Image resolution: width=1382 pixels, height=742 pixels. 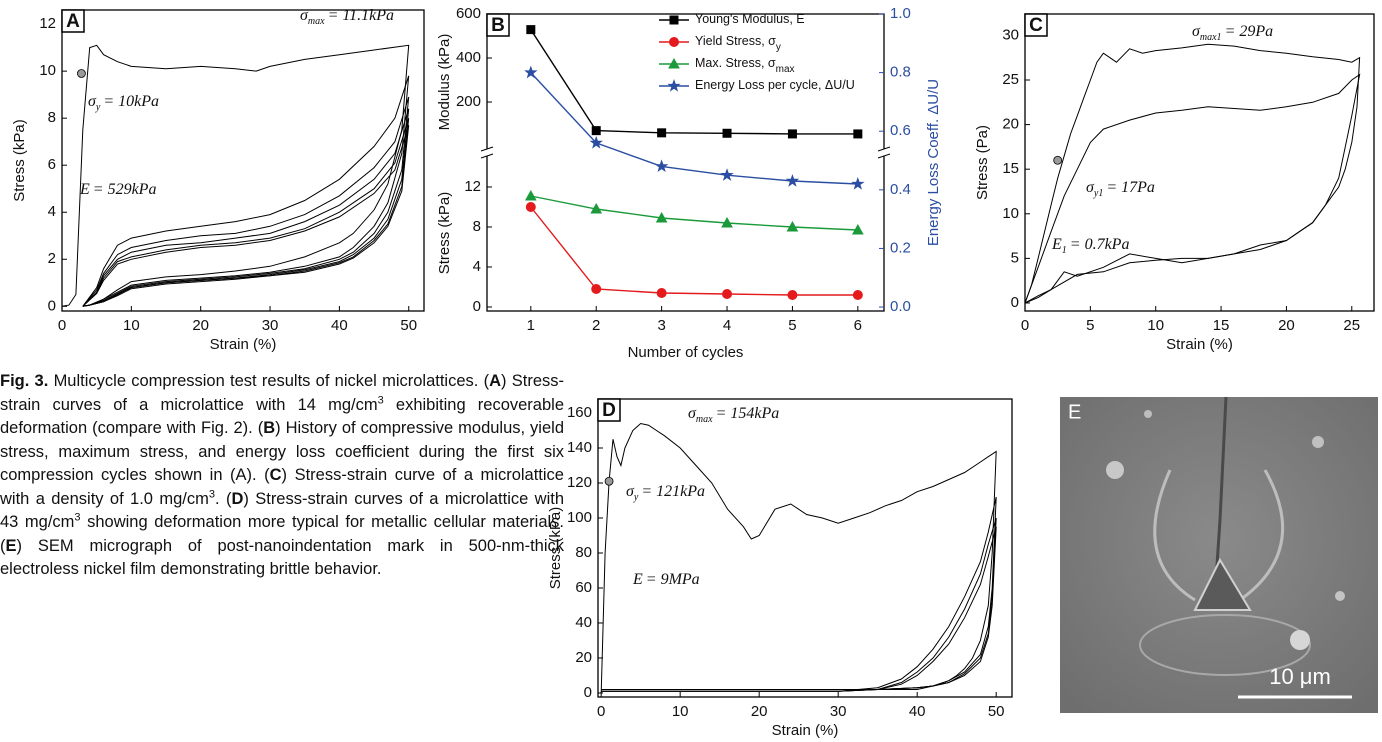 I want to click on annotation: σmax = 154kPa, so click(x=733, y=415).